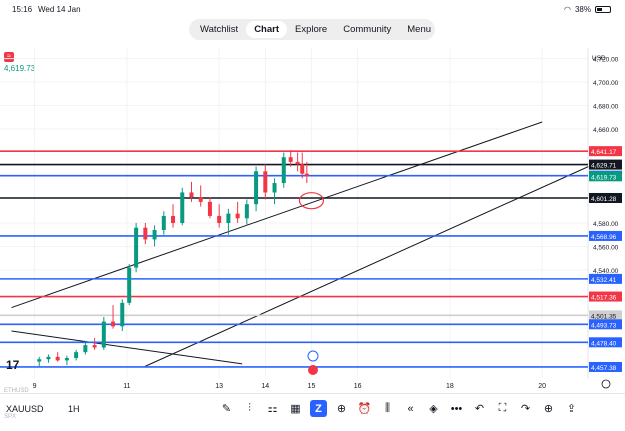 The height and width of the screenshot is (431, 625). I want to click on level-price-label: 4,532.41, so click(604, 280).